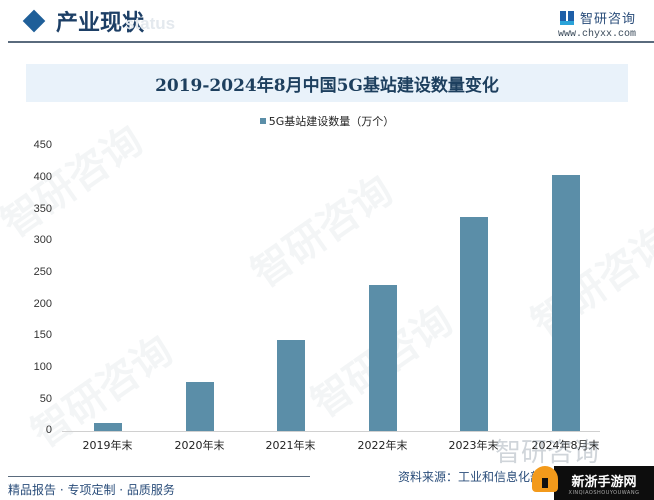 The image size is (654, 500). What do you see at coordinates (474, 324) in the screenshot?
I see `bar-2023` at bounding box center [474, 324].